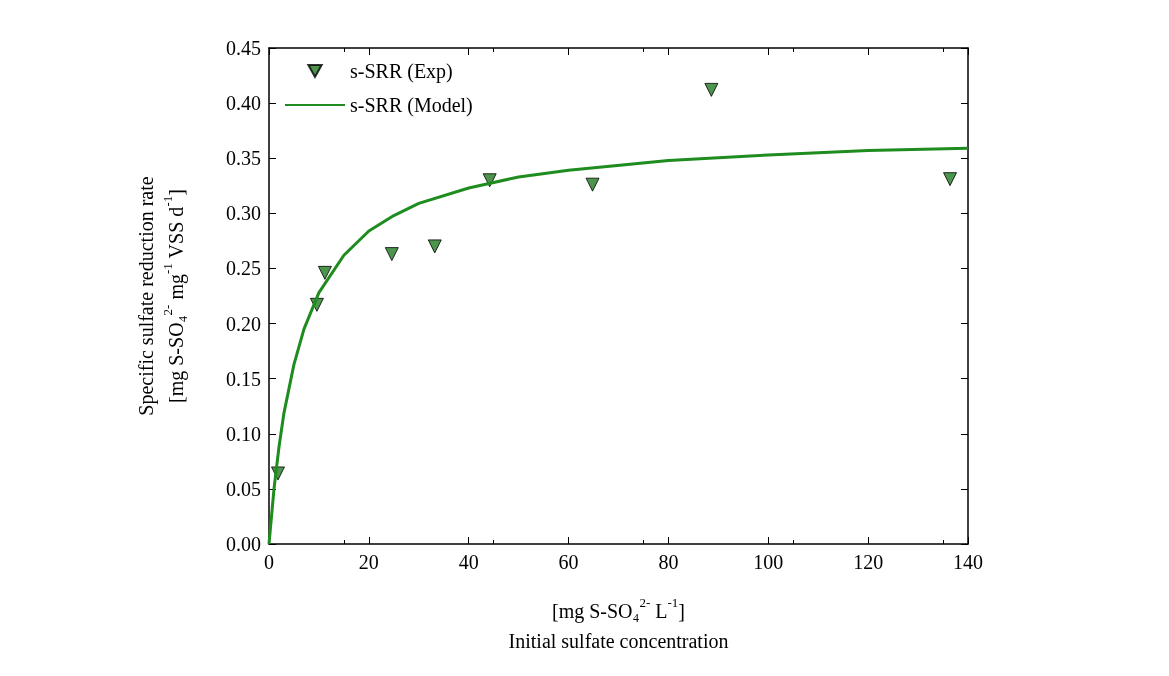 This screenshot has width=1169, height=676. Describe the element at coordinates (368, 562) in the screenshot. I see `x-tick-label: 20` at that location.